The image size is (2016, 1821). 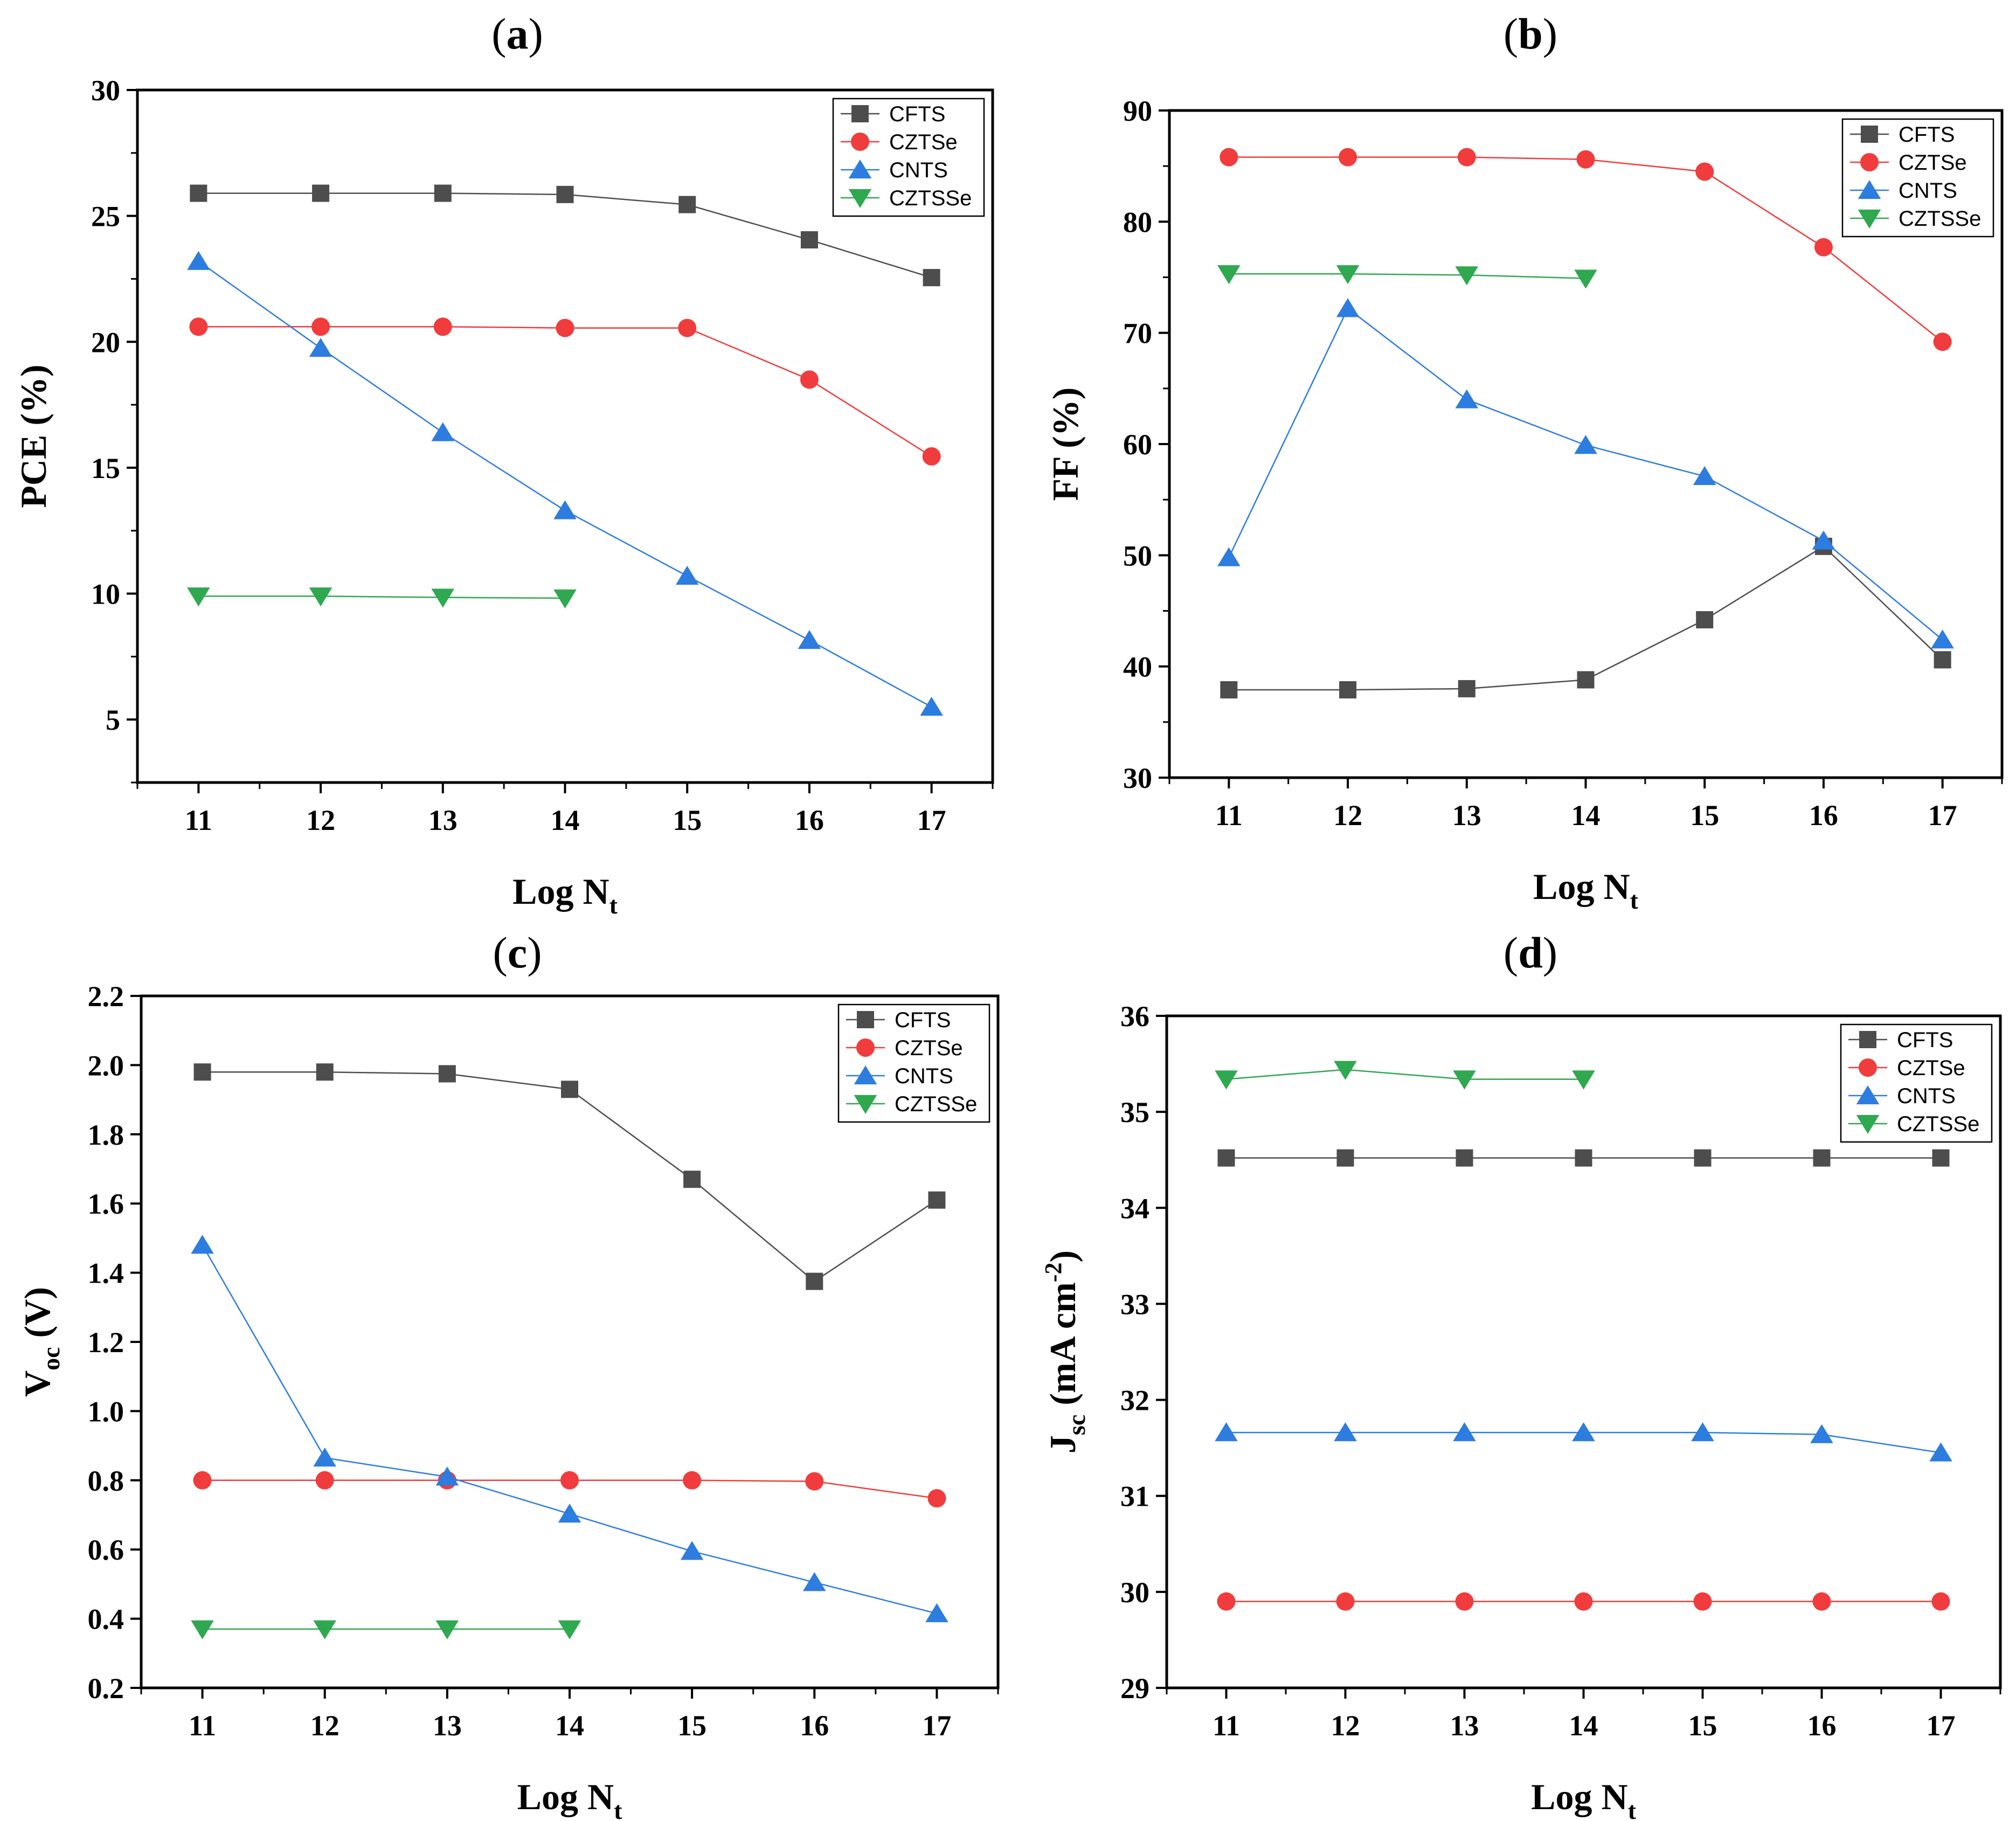 What do you see at coordinates (1822, 1726) in the screenshot?
I see `x-tick-label: 16` at bounding box center [1822, 1726].